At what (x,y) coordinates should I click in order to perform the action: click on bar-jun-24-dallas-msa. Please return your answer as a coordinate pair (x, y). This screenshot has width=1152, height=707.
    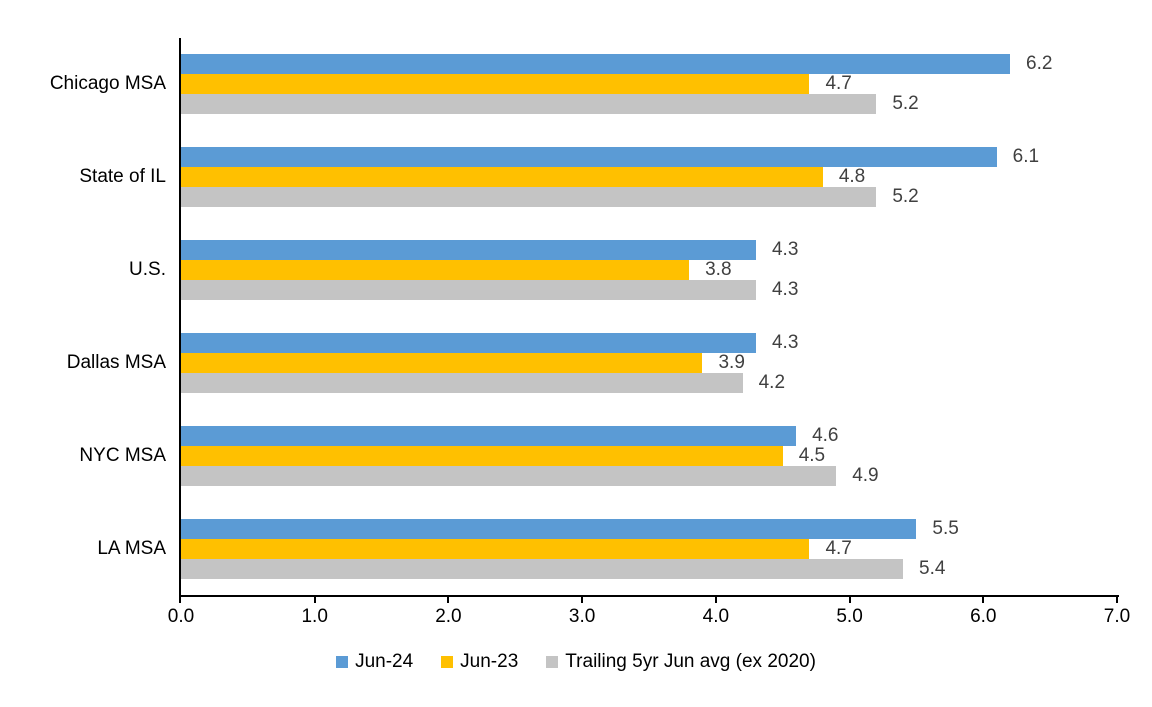
    Looking at the image, I should click on (468, 342).